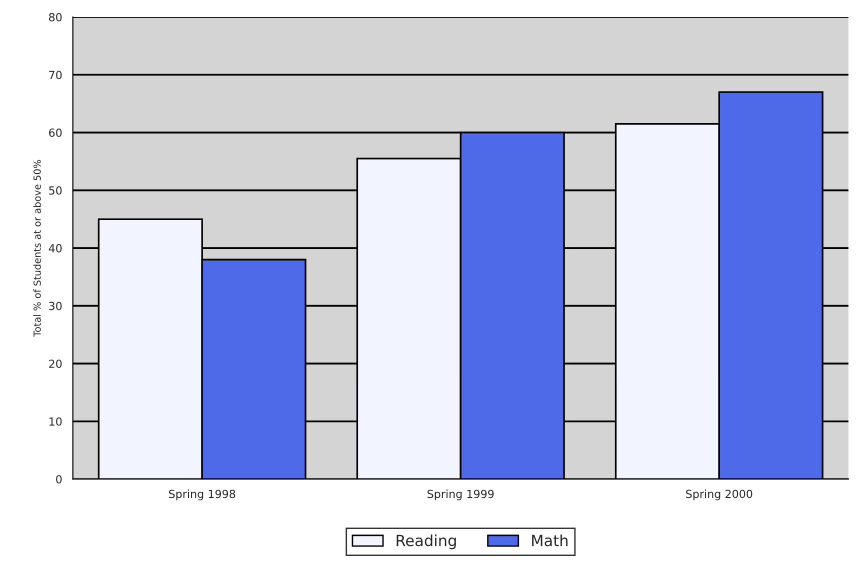 This screenshot has width=857, height=567. Describe the element at coordinates (55, 306) in the screenshot. I see `y-tick-label: 30` at that location.